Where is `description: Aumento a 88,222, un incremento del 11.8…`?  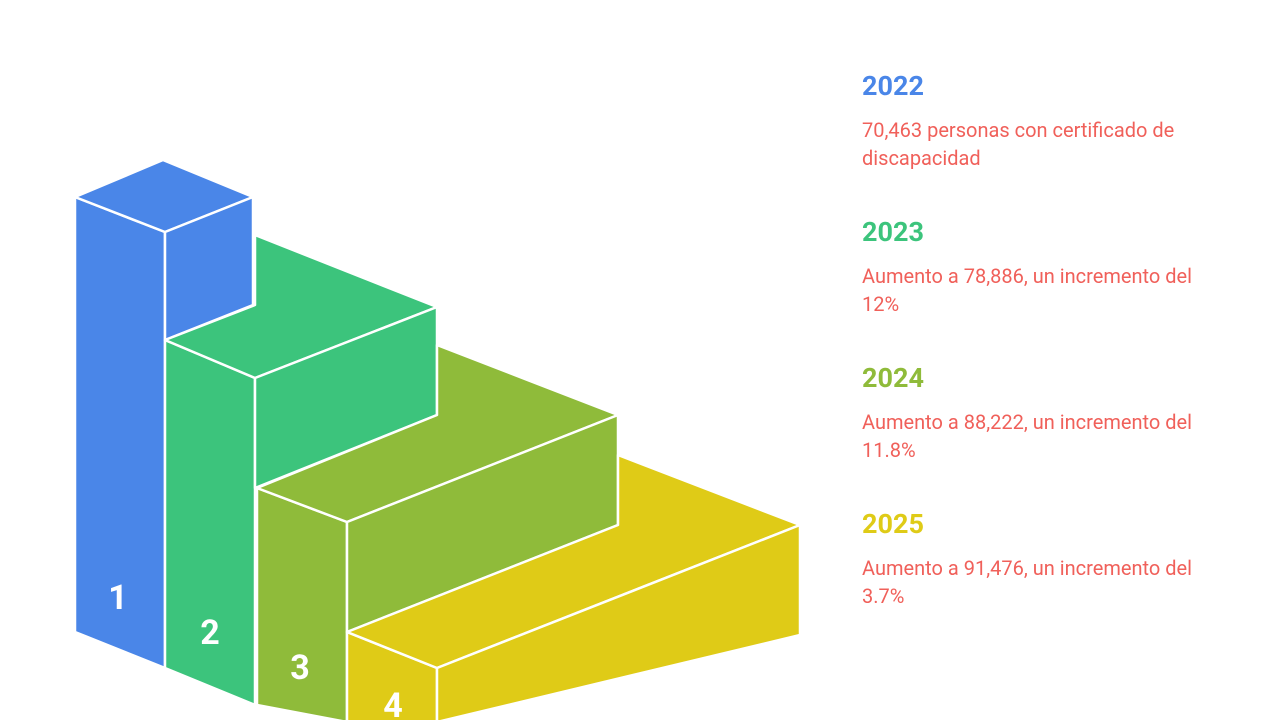
description: Aumento a 88,222, un incremento del 11.8… is located at coordinates (1027, 436).